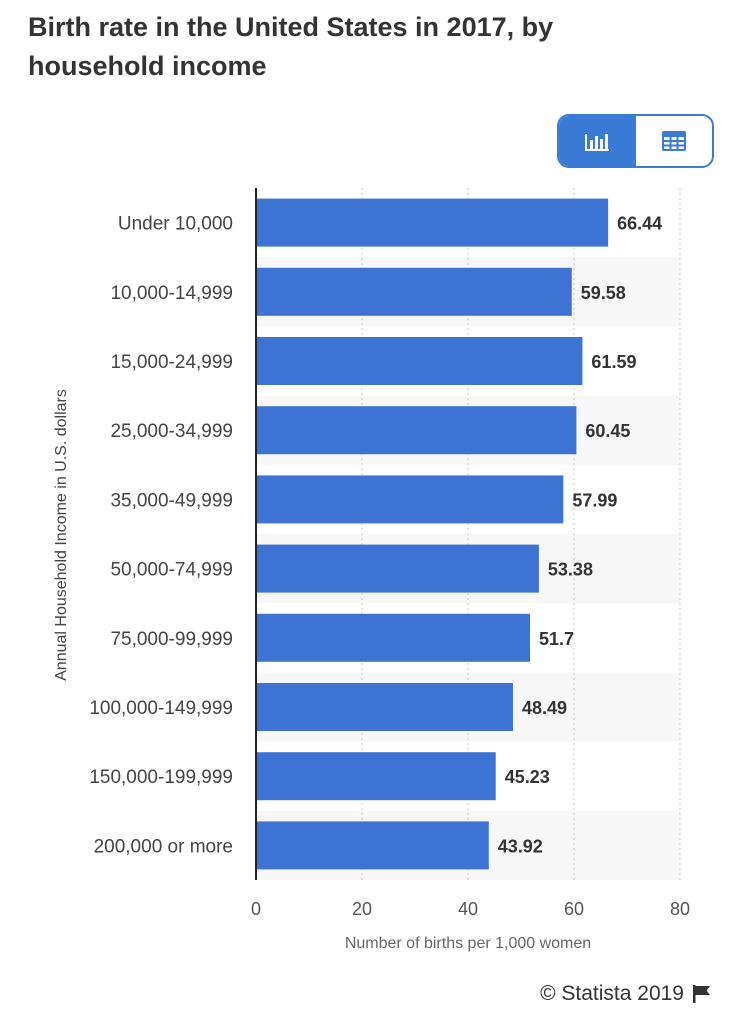  I want to click on category-label: 150,000-199,999, so click(161, 777).